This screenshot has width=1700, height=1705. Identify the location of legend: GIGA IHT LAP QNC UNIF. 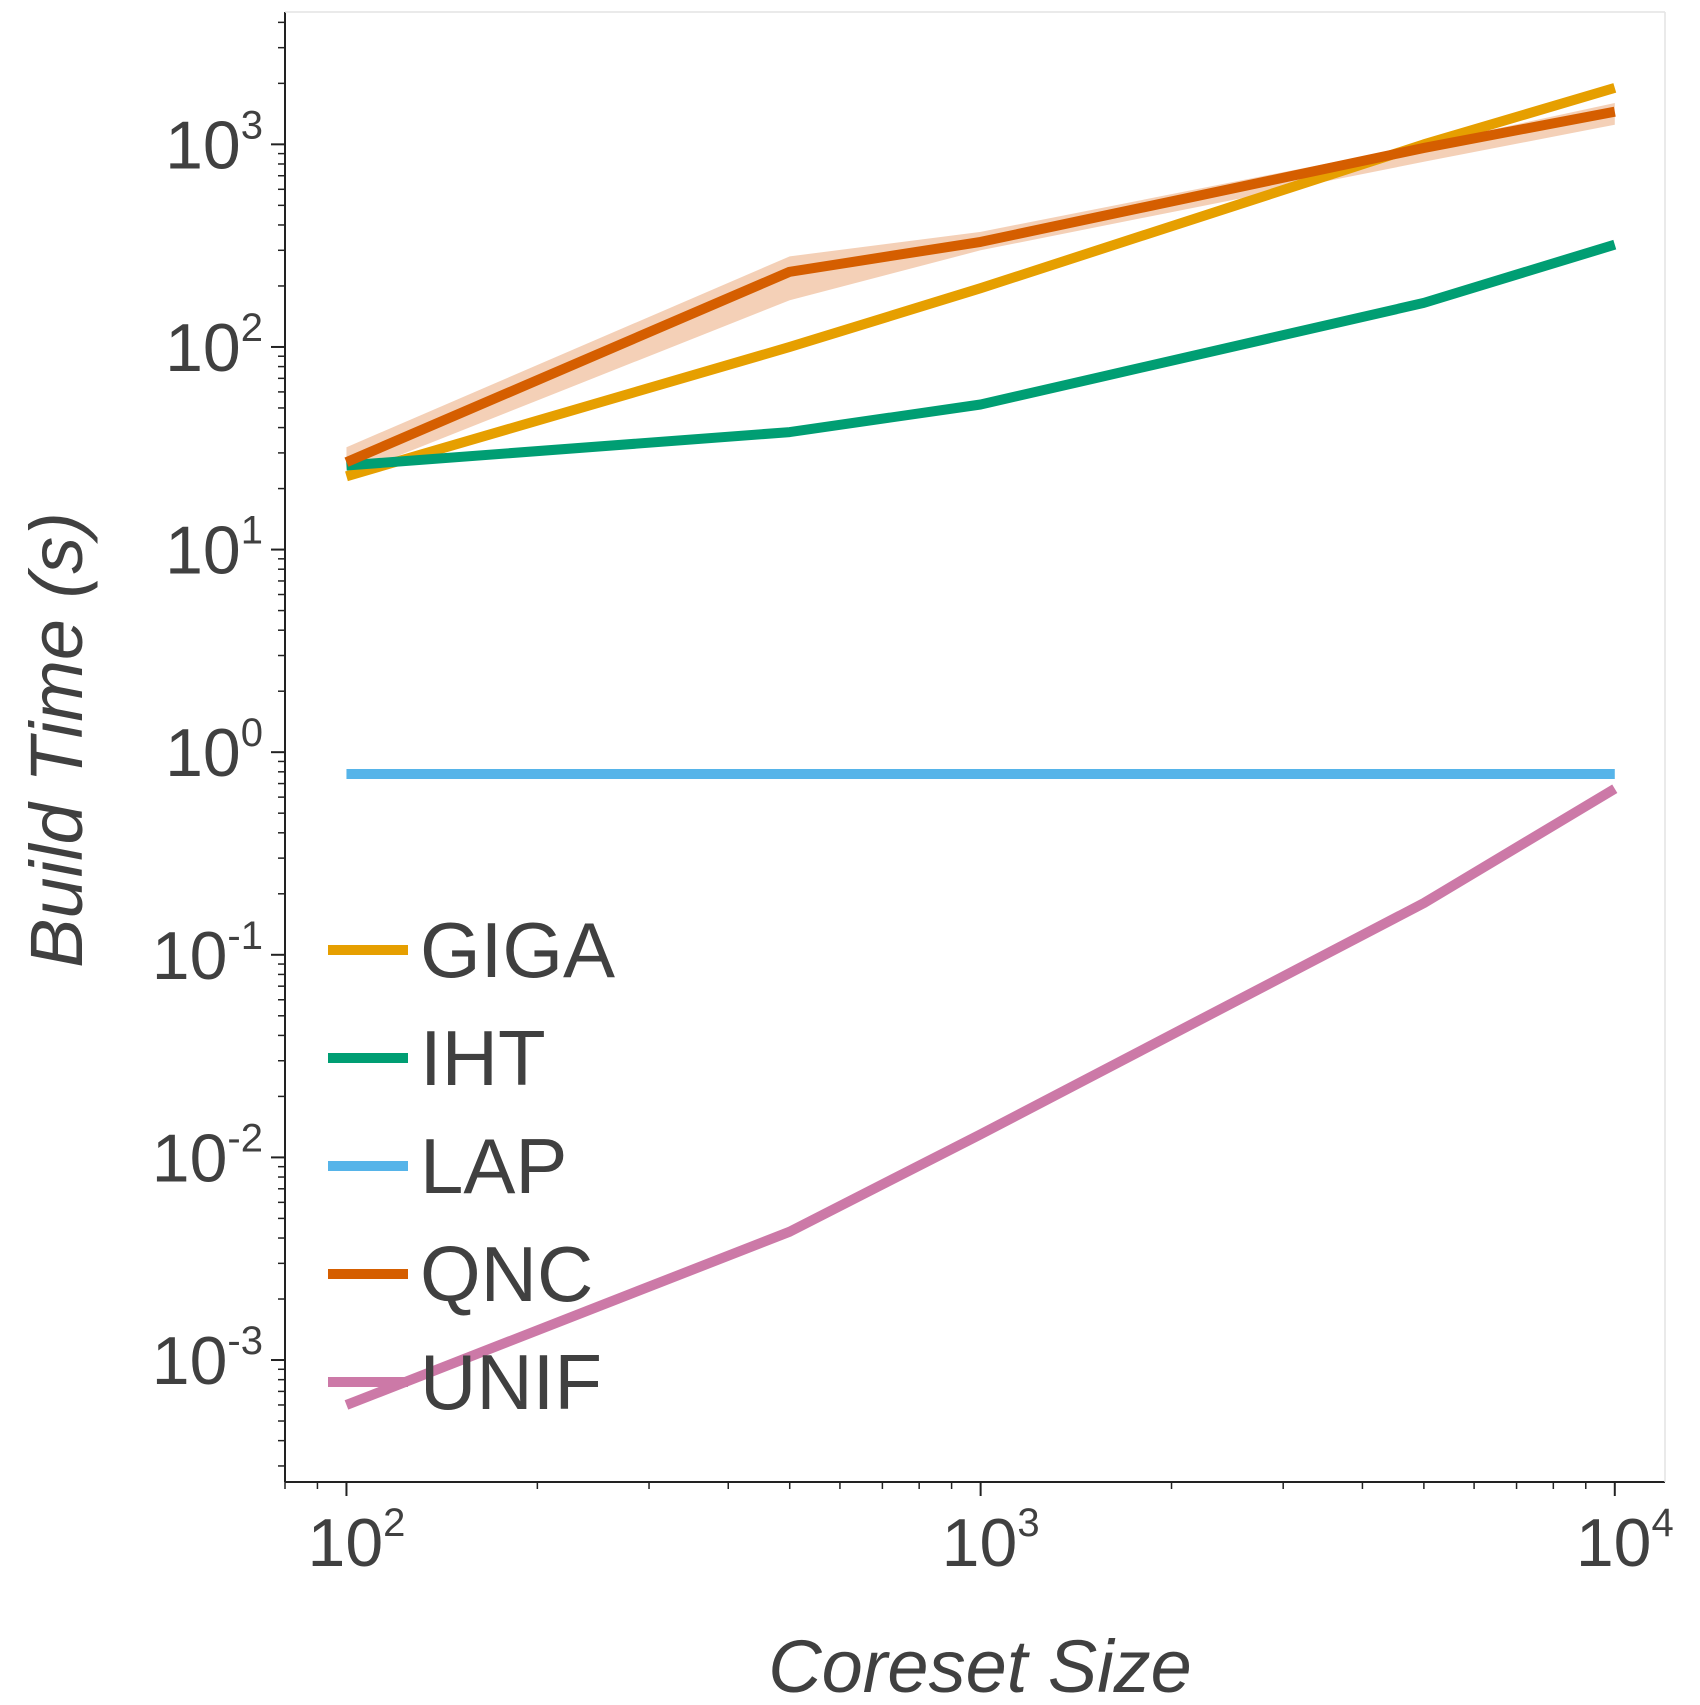
(471, 1166).